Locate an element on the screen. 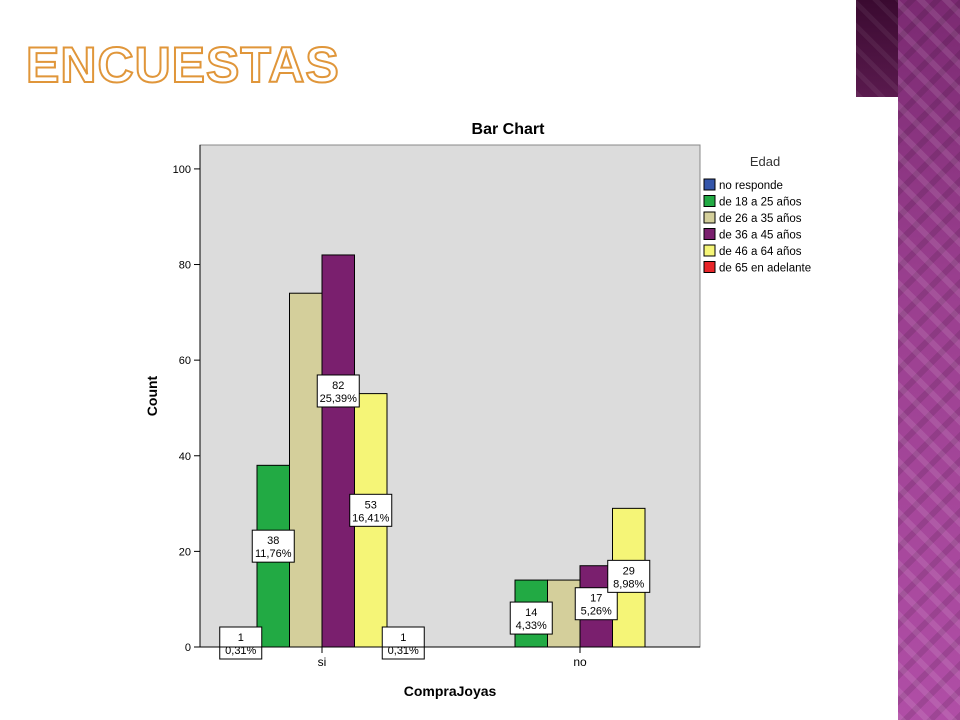 The height and width of the screenshot is (720, 960). data-label-count: 53 is located at coordinates (371, 505).